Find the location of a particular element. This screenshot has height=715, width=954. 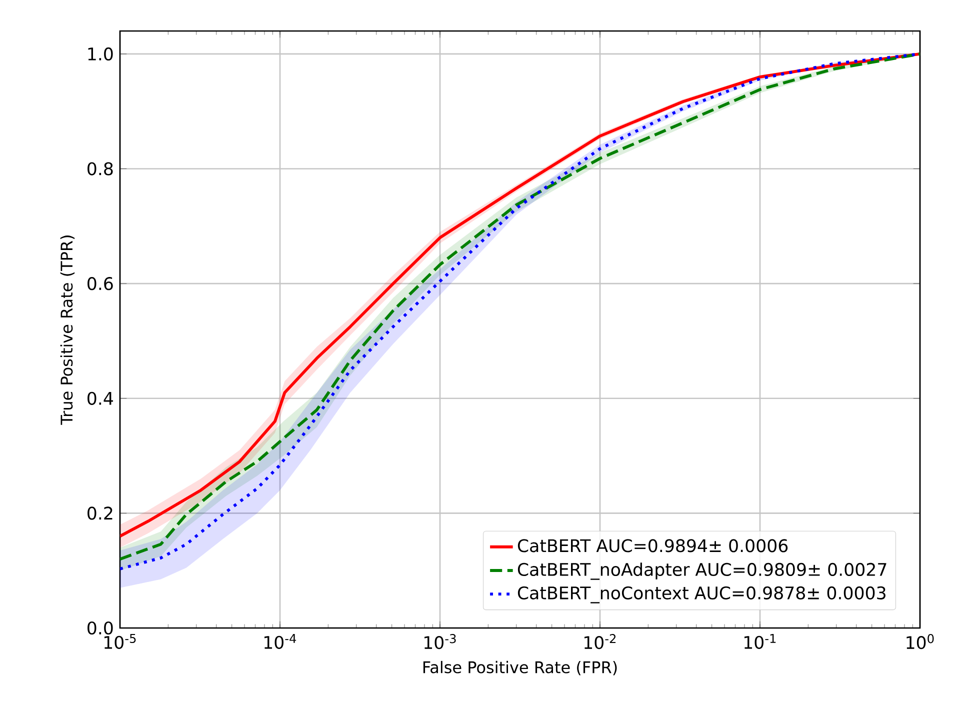

x-tick-label: 10$^{-2}$ is located at coordinates (600, 642).